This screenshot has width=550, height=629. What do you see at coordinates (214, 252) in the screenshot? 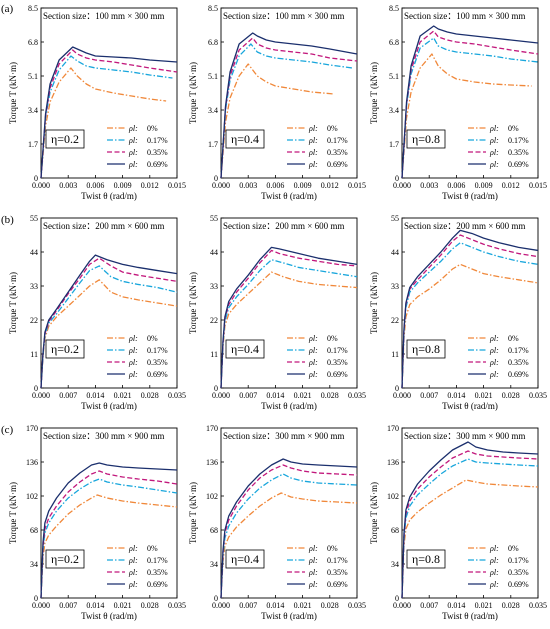
I see `y-tick-label: 44` at bounding box center [214, 252].